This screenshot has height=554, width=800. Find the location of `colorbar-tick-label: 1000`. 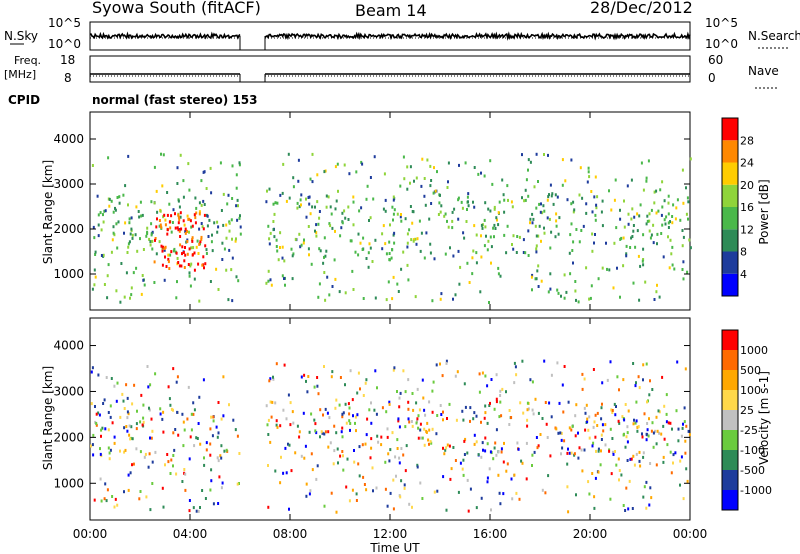

colorbar-tick-label: 1000 is located at coordinates (754, 350).